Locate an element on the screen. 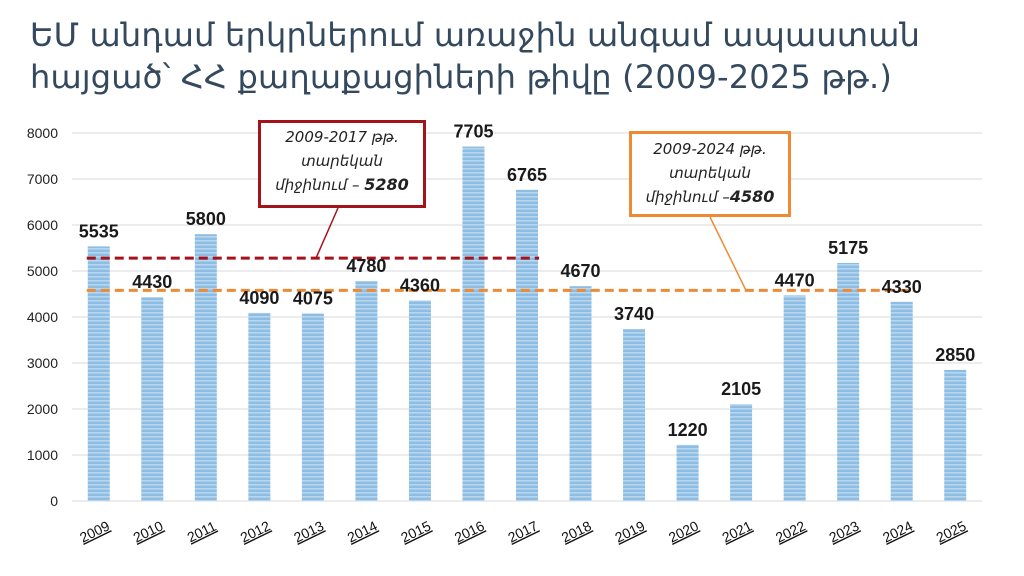 The height and width of the screenshot is (576, 1024). x-tick-label: 2023 is located at coordinates (843, 531).